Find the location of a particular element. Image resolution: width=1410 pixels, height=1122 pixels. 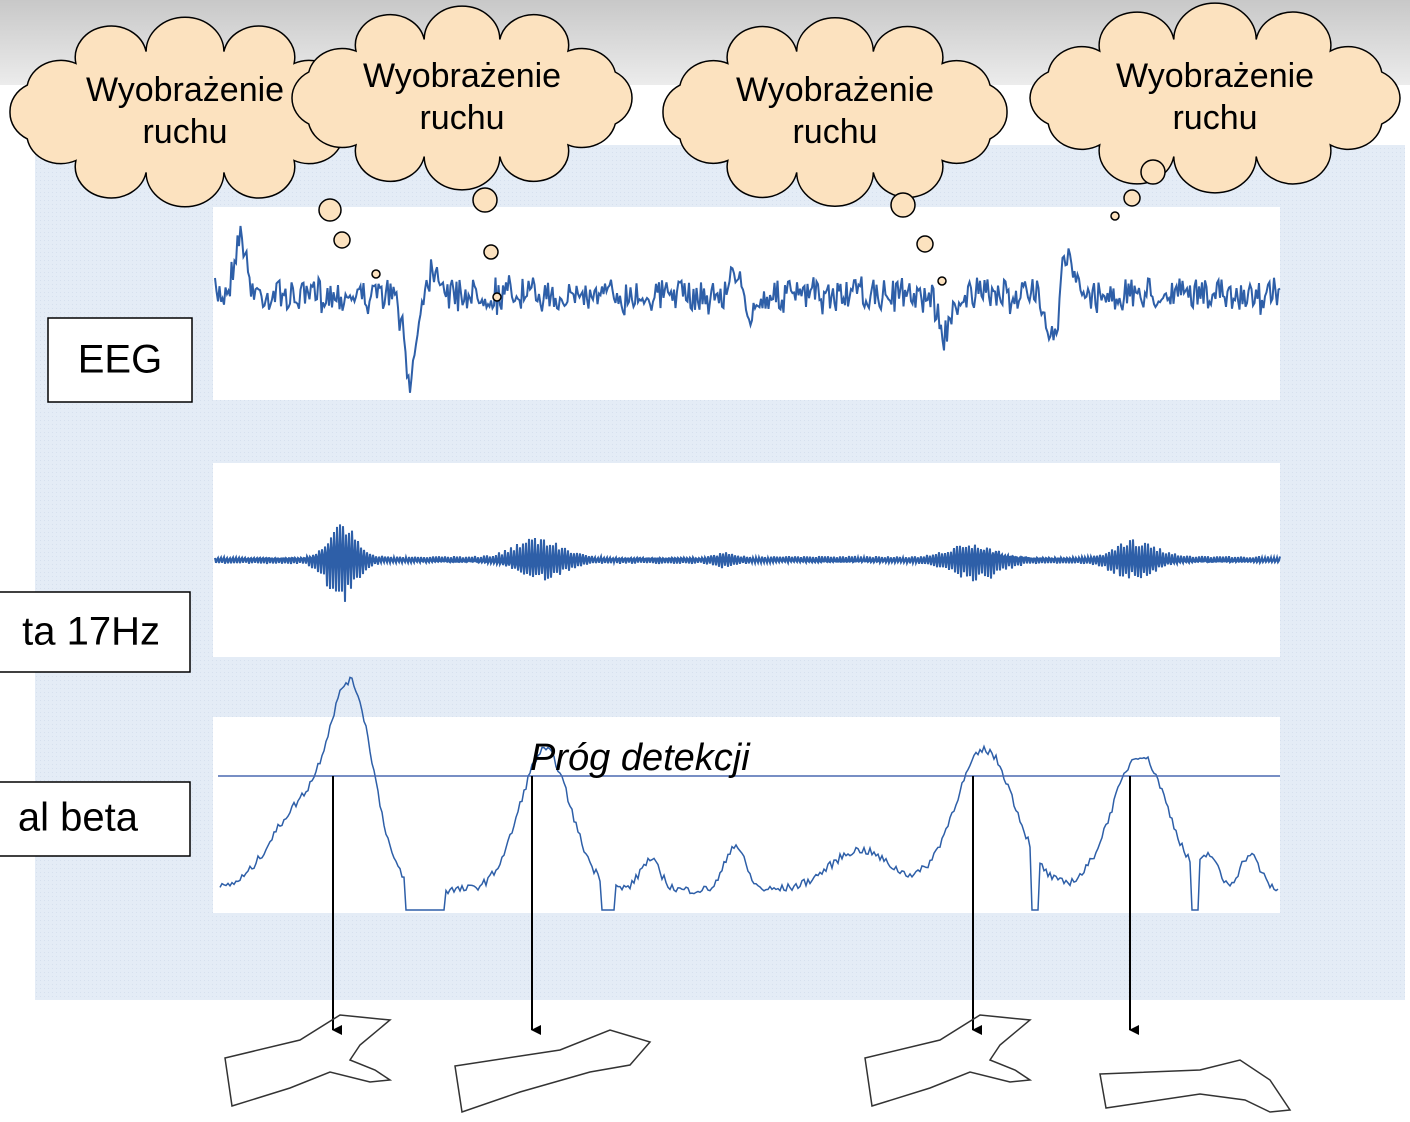

eeg-panel is located at coordinates (746, 303).